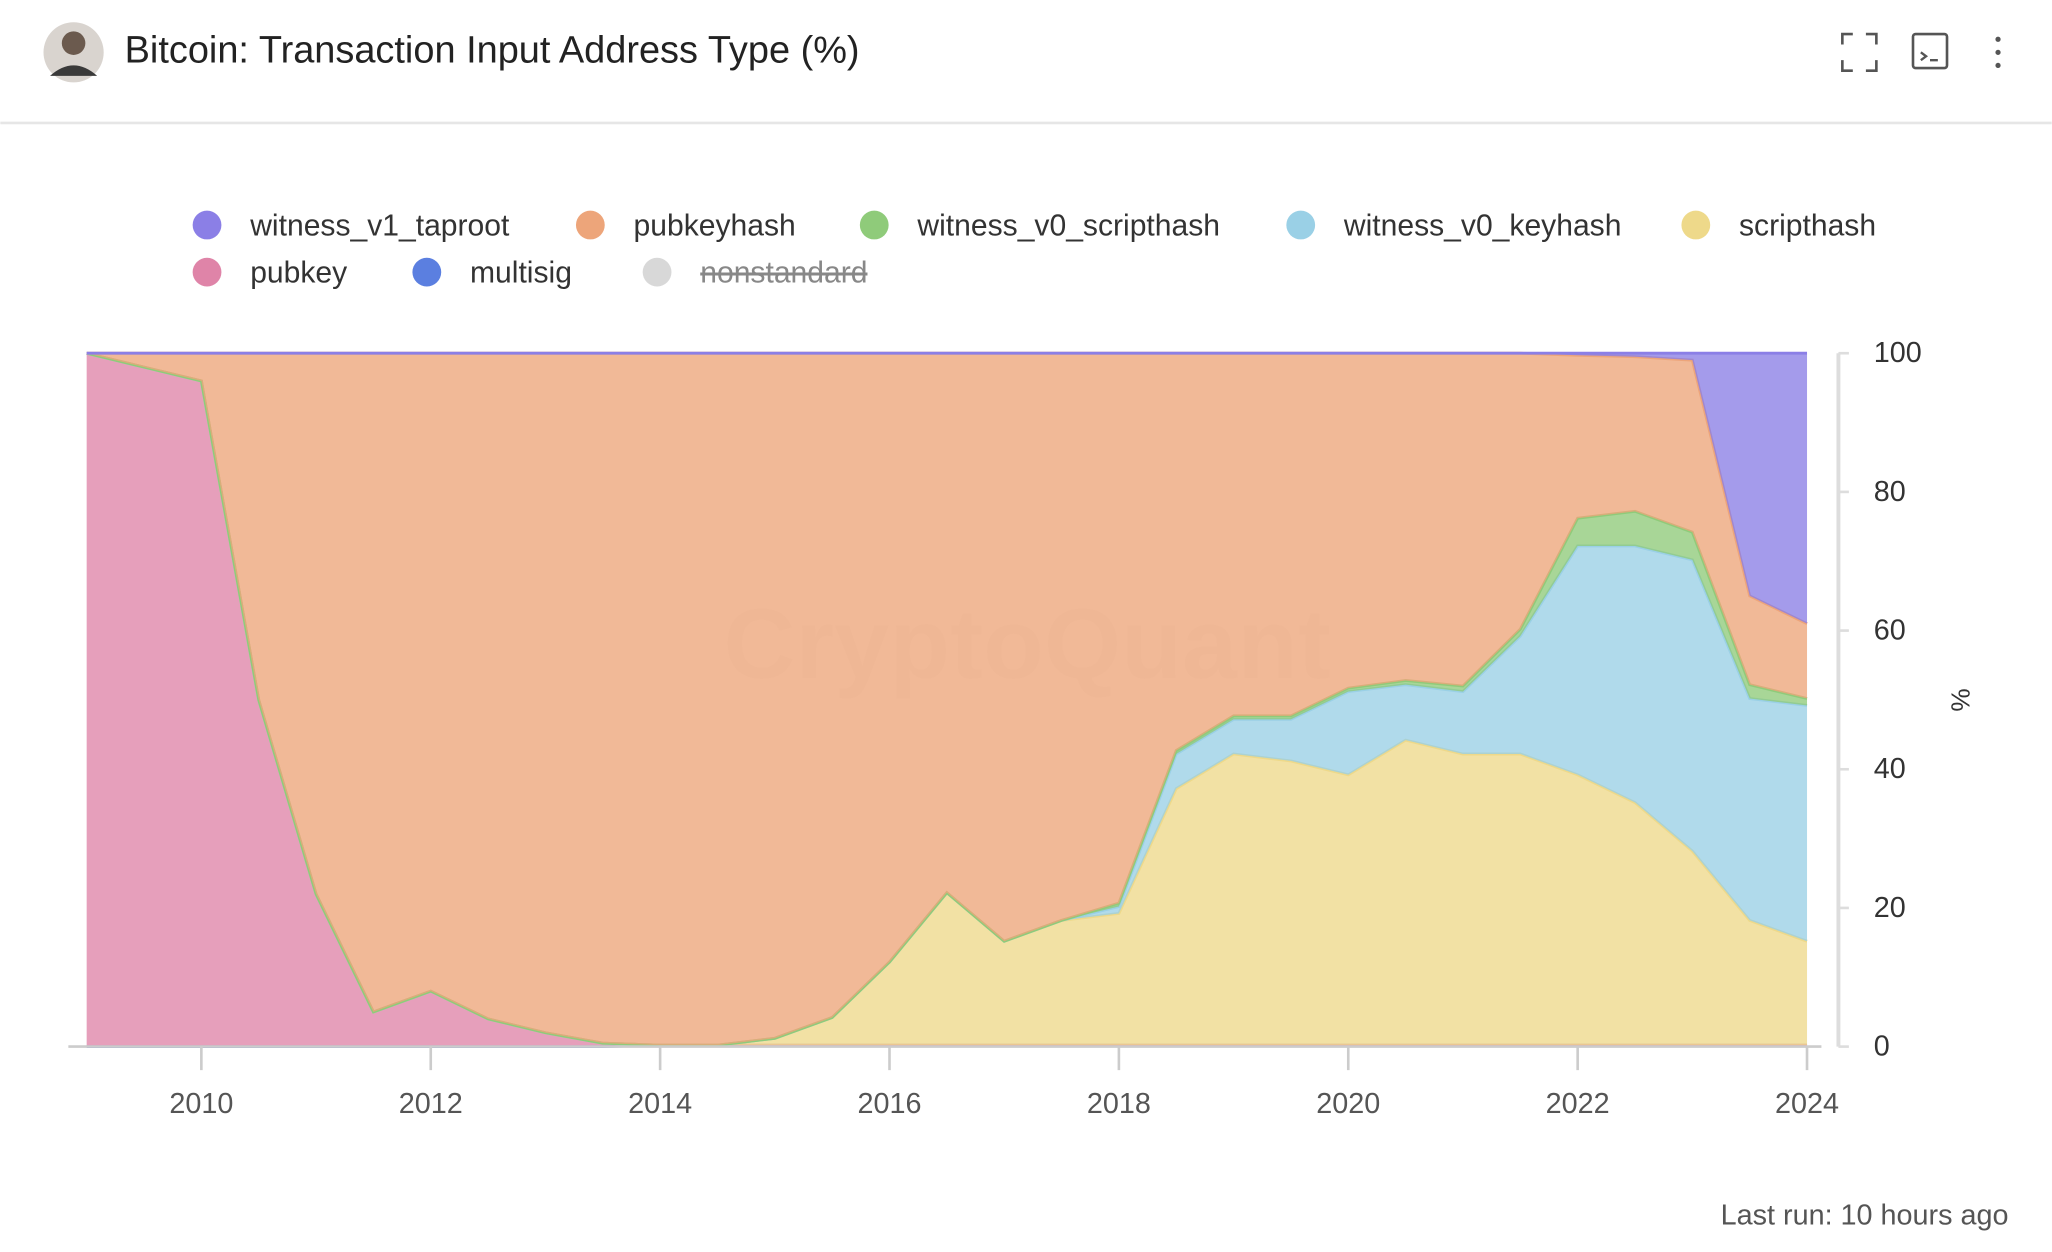 This screenshot has height=1252, width=2052. What do you see at coordinates (1890, 492) in the screenshot?
I see `y-tick-label: 80` at bounding box center [1890, 492].